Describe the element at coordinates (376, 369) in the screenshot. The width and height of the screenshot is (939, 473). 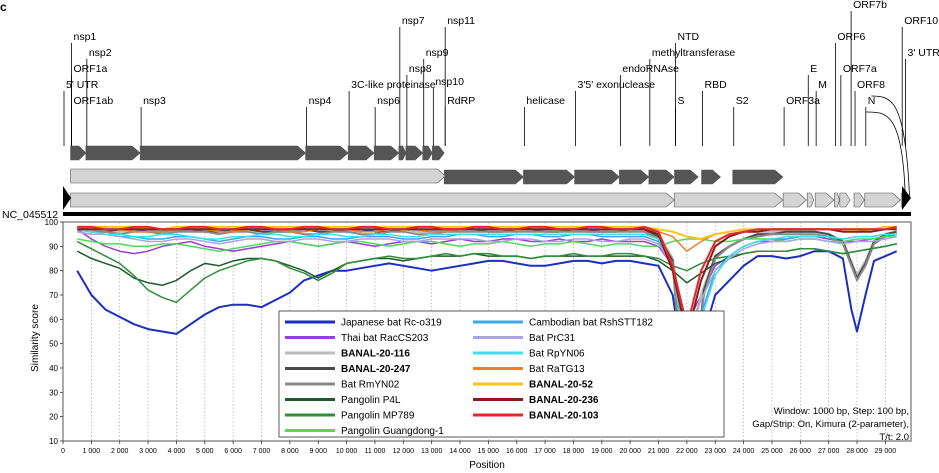
I see `legend-label-banal-20-247: BANAL-20-247` at that location.